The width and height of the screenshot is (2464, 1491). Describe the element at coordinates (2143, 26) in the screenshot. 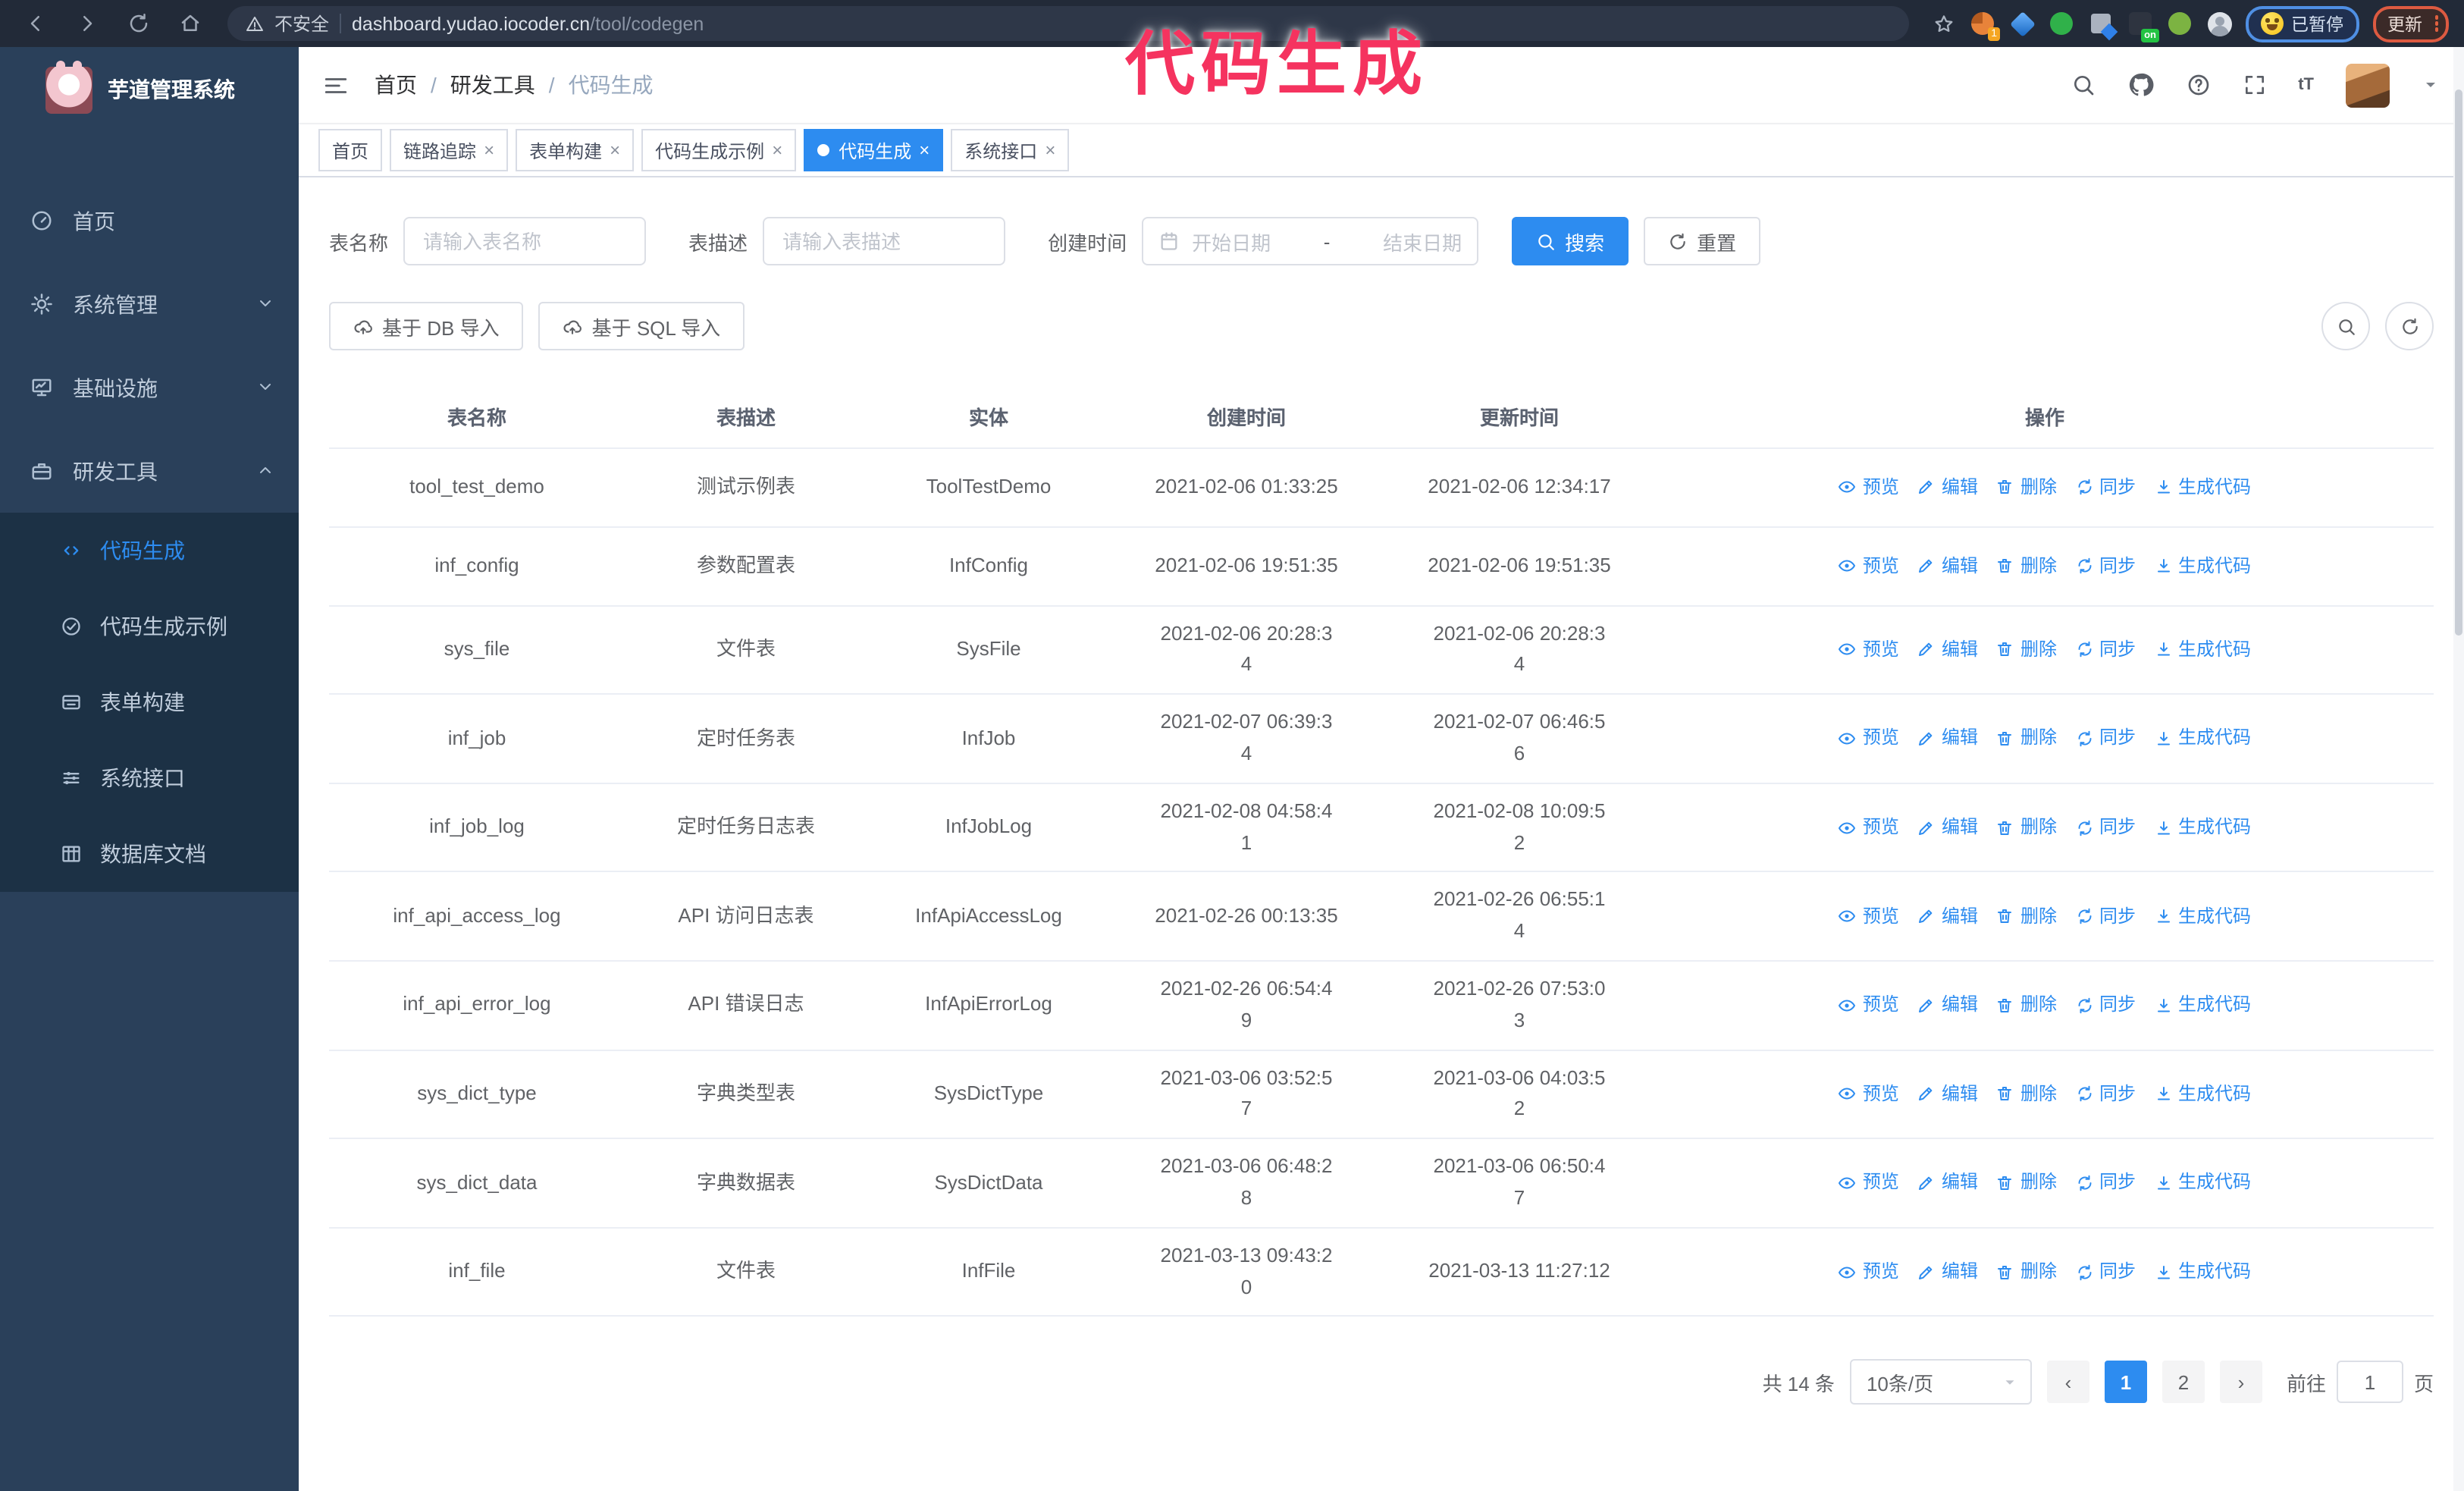

I see `extension-dark-icon: on` at that location.